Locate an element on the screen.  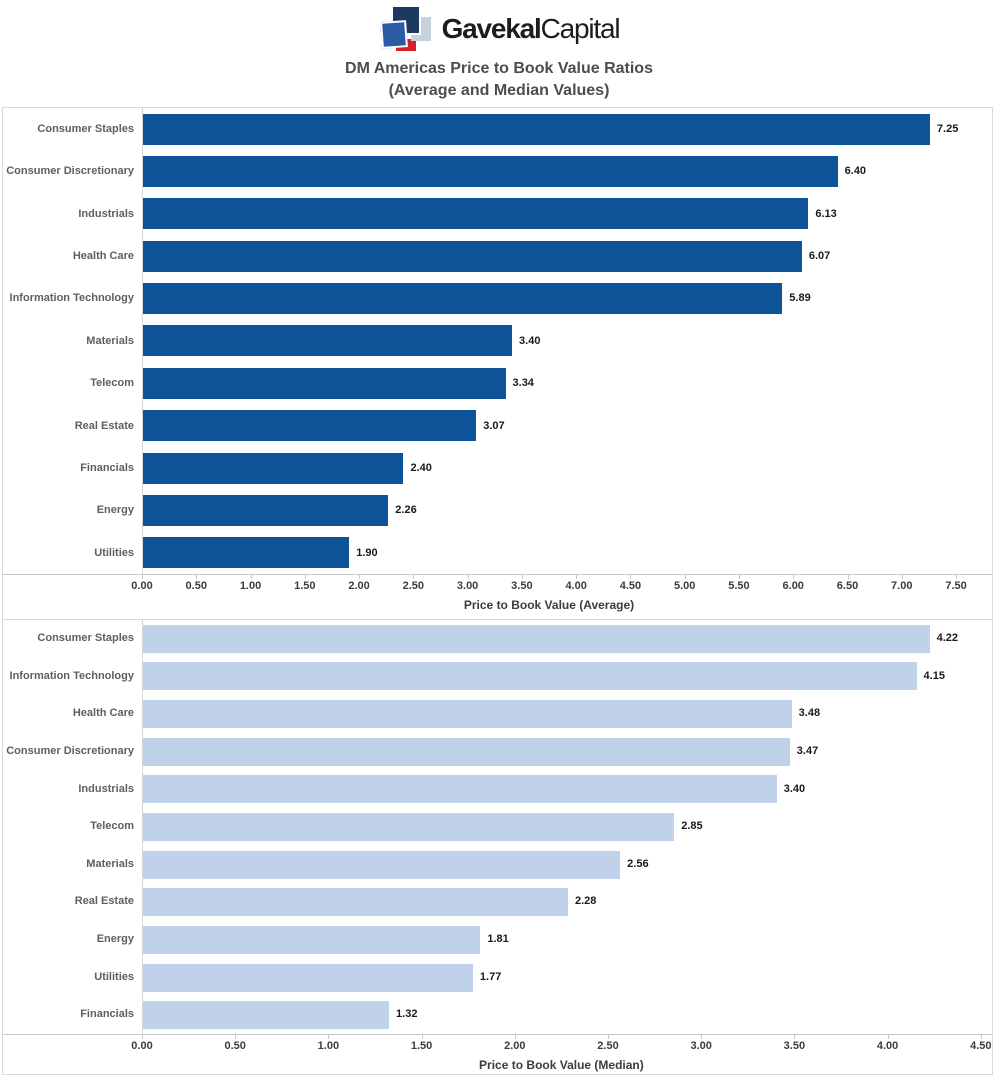
chart-row: Financials 2.40 is located at coordinates (497, 468).